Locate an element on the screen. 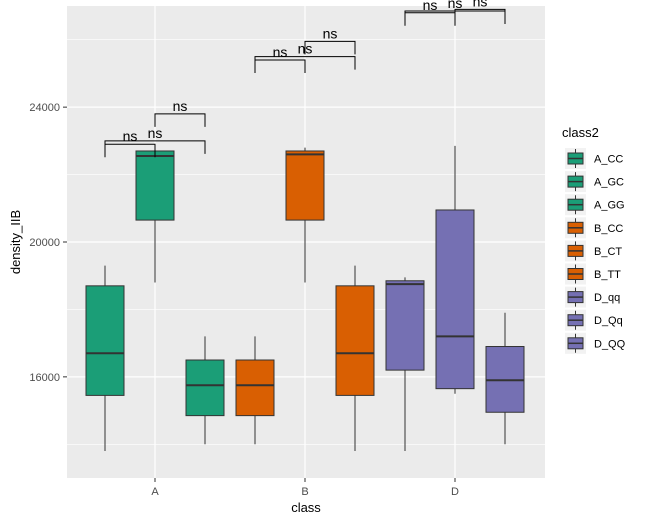  legend-label: D_QQ is located at coordinates (610, 344).